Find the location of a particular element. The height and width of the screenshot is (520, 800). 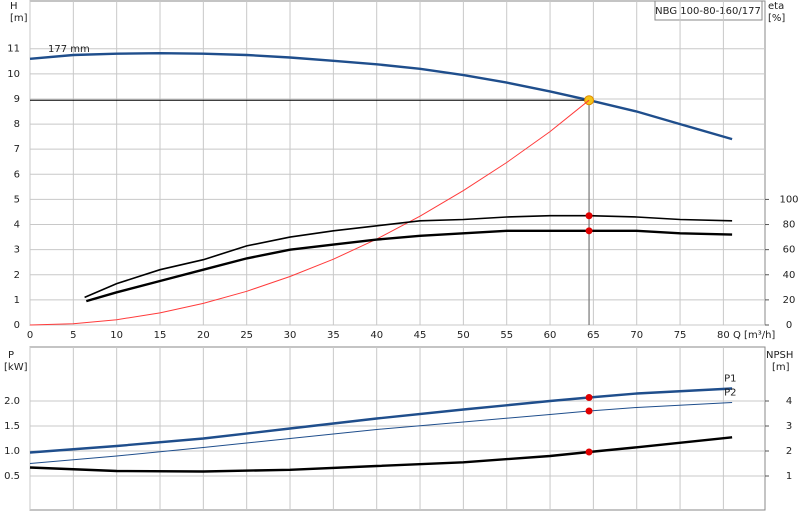

y-tick-label: 1 is located at coordinates (17, 300).